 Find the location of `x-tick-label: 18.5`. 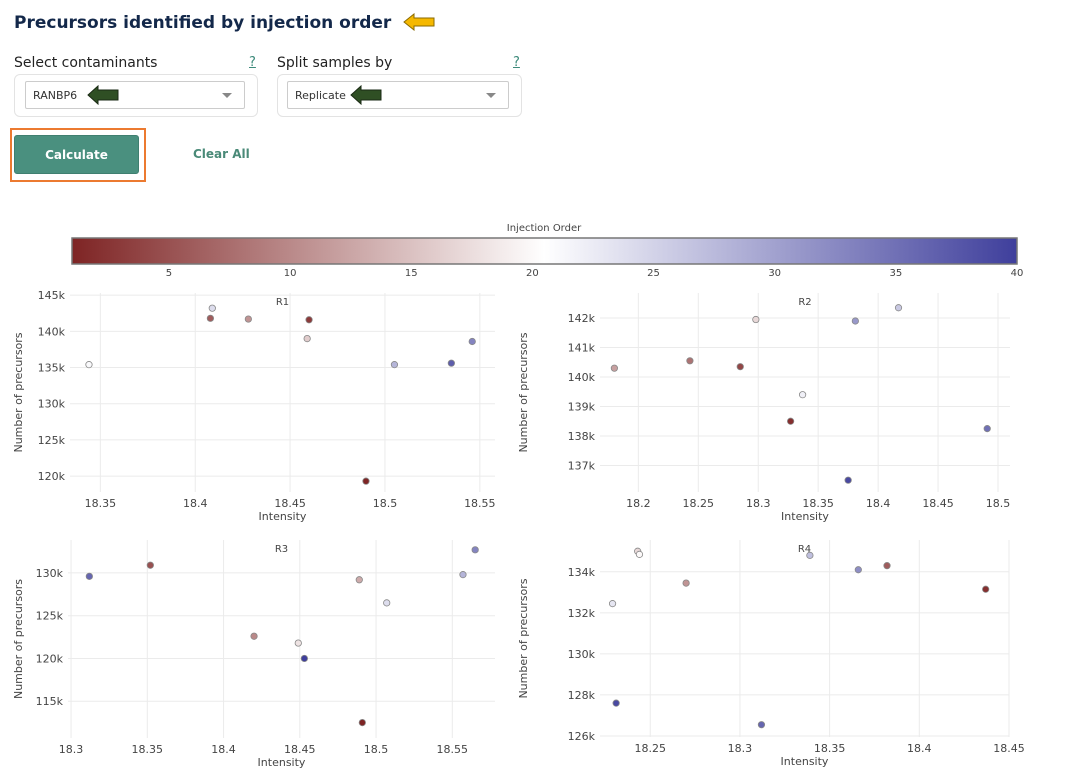

x-tick-label: 18.5 is located at coordinates (385, 503).